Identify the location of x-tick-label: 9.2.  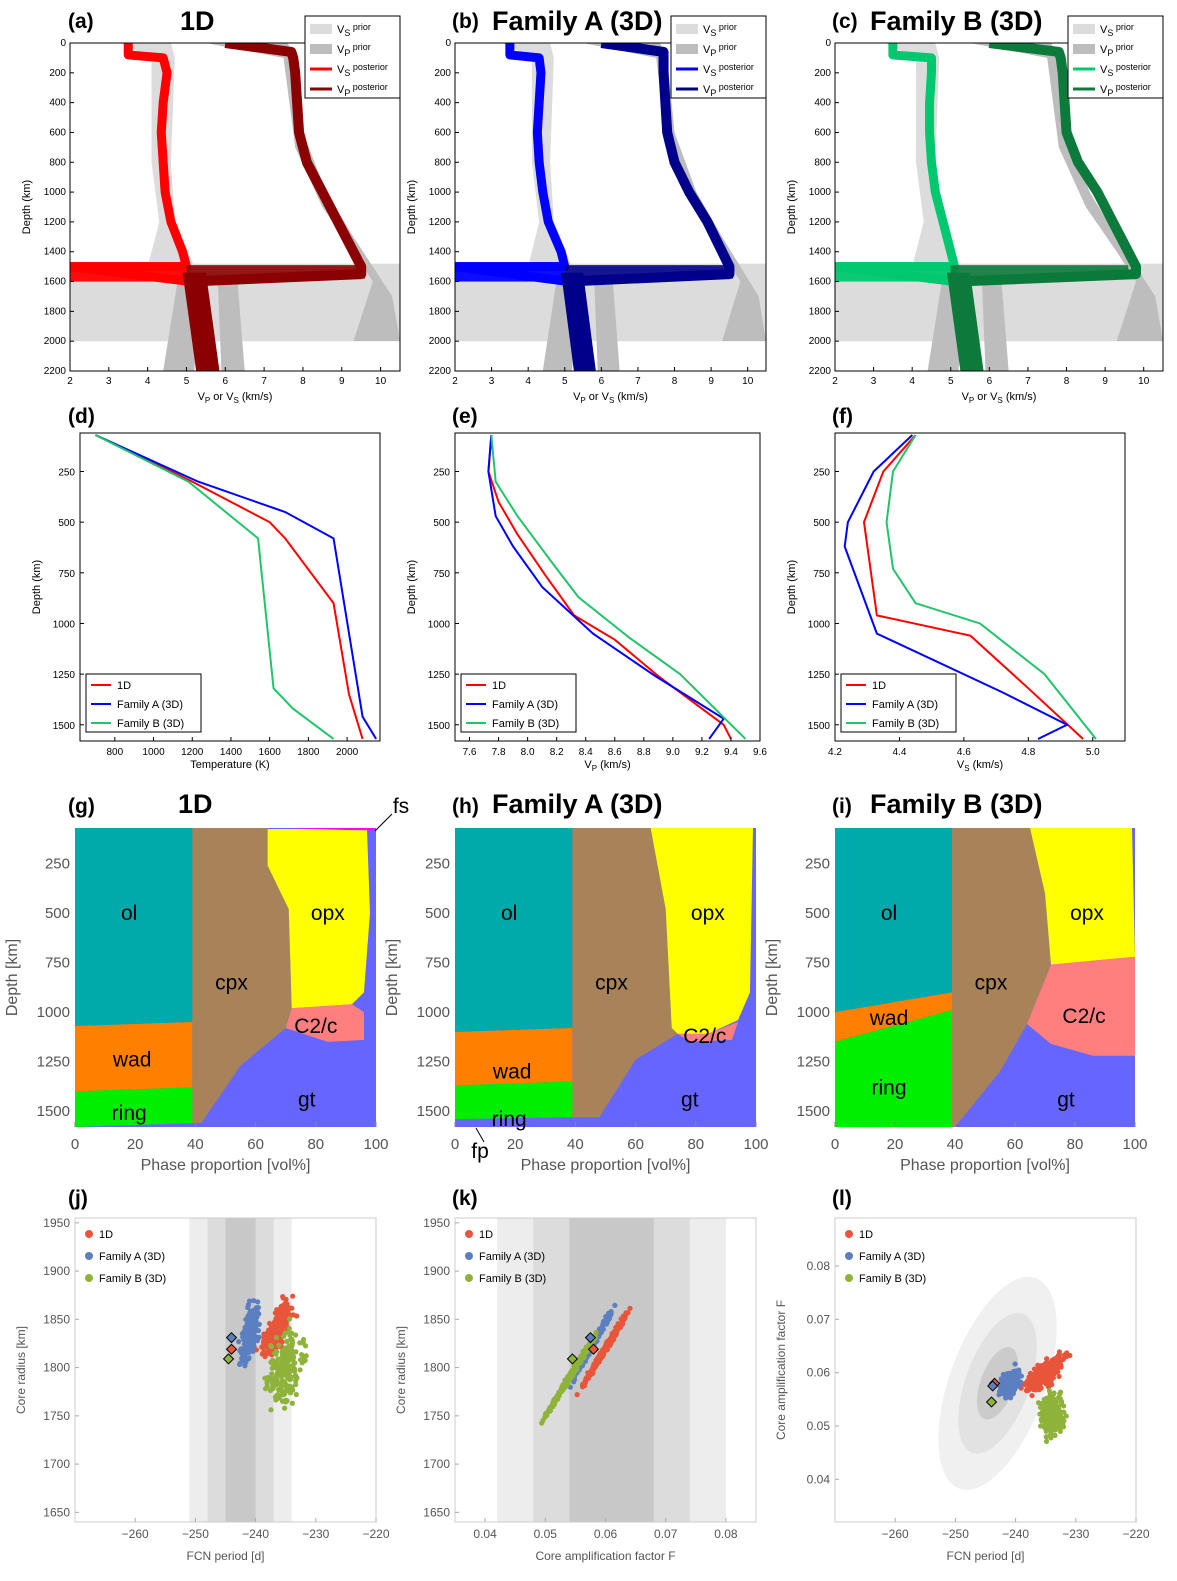
(702, 752).